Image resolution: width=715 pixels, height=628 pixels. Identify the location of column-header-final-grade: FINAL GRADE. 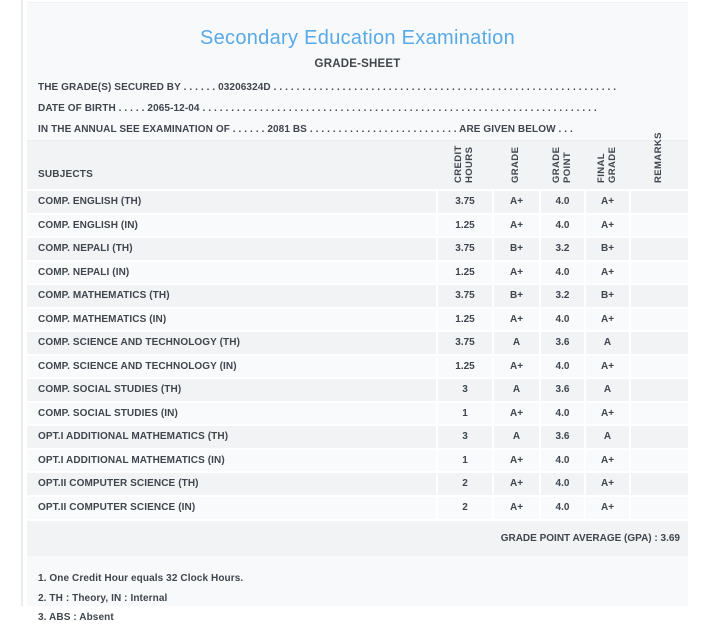
(607, 166).